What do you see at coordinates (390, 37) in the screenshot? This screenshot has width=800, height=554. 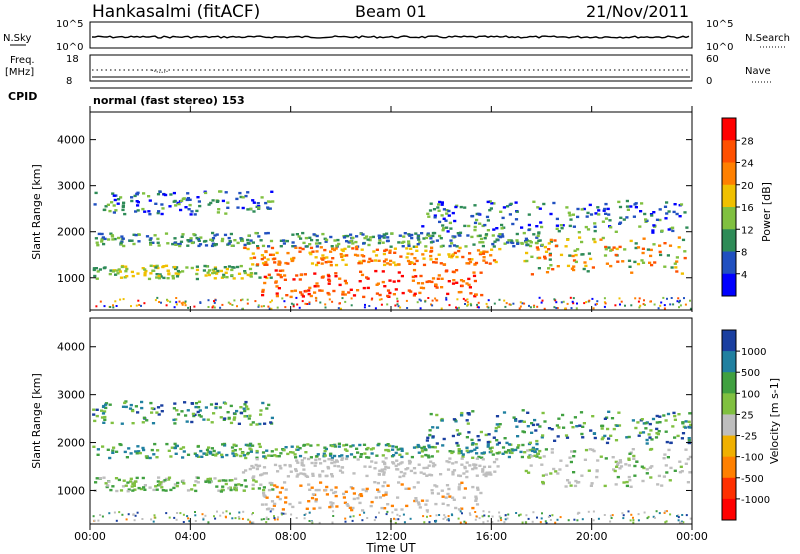 I see `nsky-trace` at bounding box center [390, 37].